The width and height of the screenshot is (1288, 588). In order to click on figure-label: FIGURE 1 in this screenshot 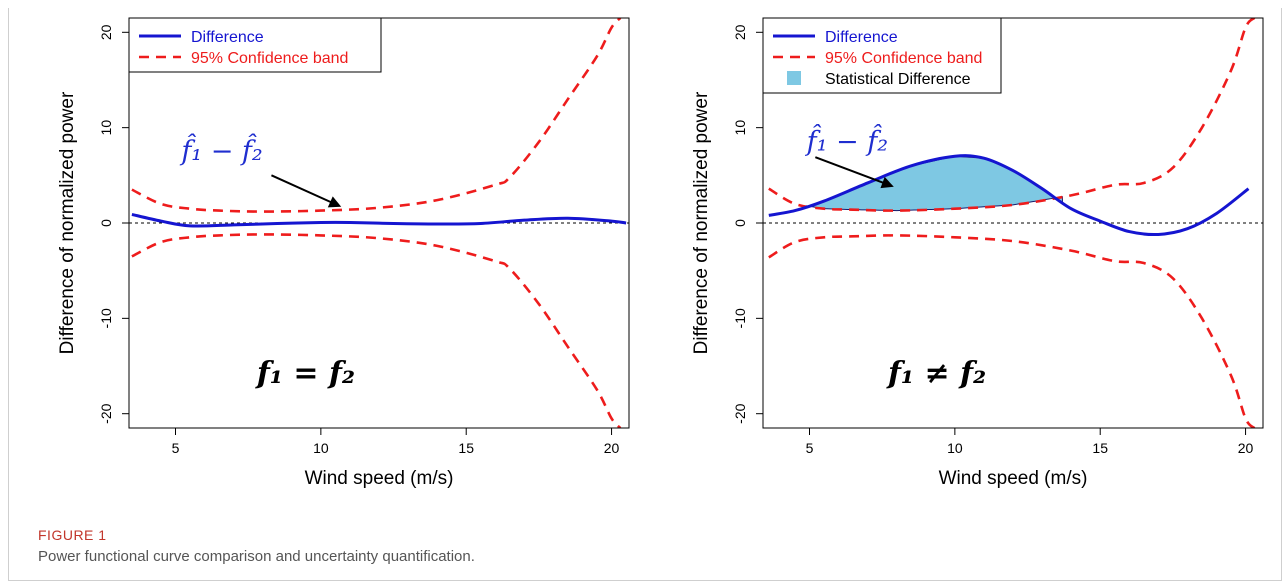, I will do `click(72, 535)`.